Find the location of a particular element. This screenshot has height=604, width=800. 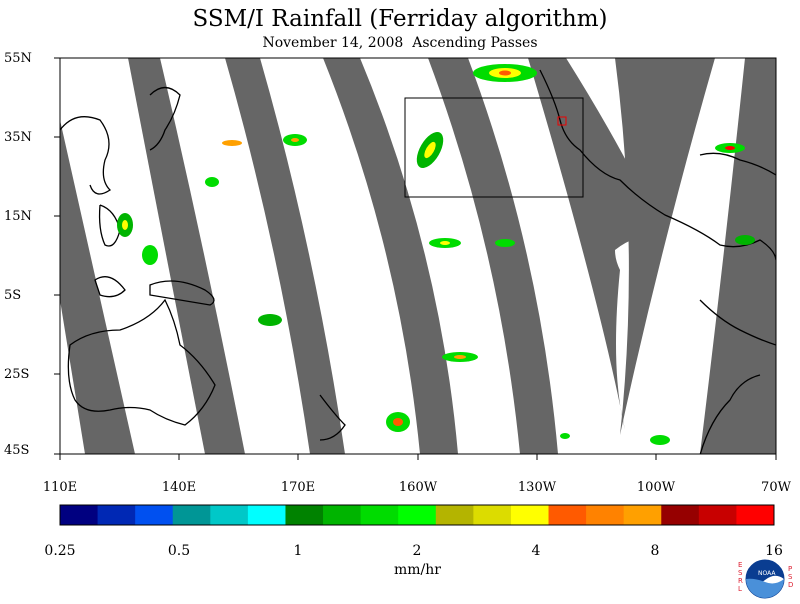

lon-label: 170E is located at coordinates (298, 487).